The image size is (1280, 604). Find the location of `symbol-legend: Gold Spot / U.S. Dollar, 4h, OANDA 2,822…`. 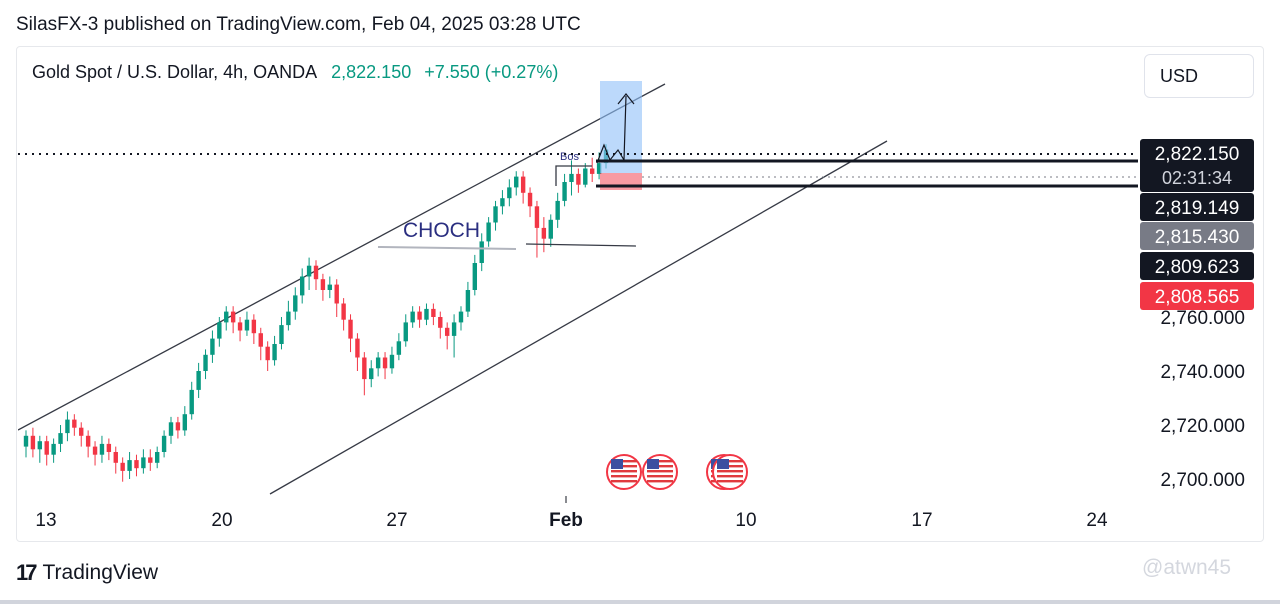

symbol-legend: Gold Spot / U.S. Dollar, 4h, OANDA 2,822… is located at coordinates (295, 72).